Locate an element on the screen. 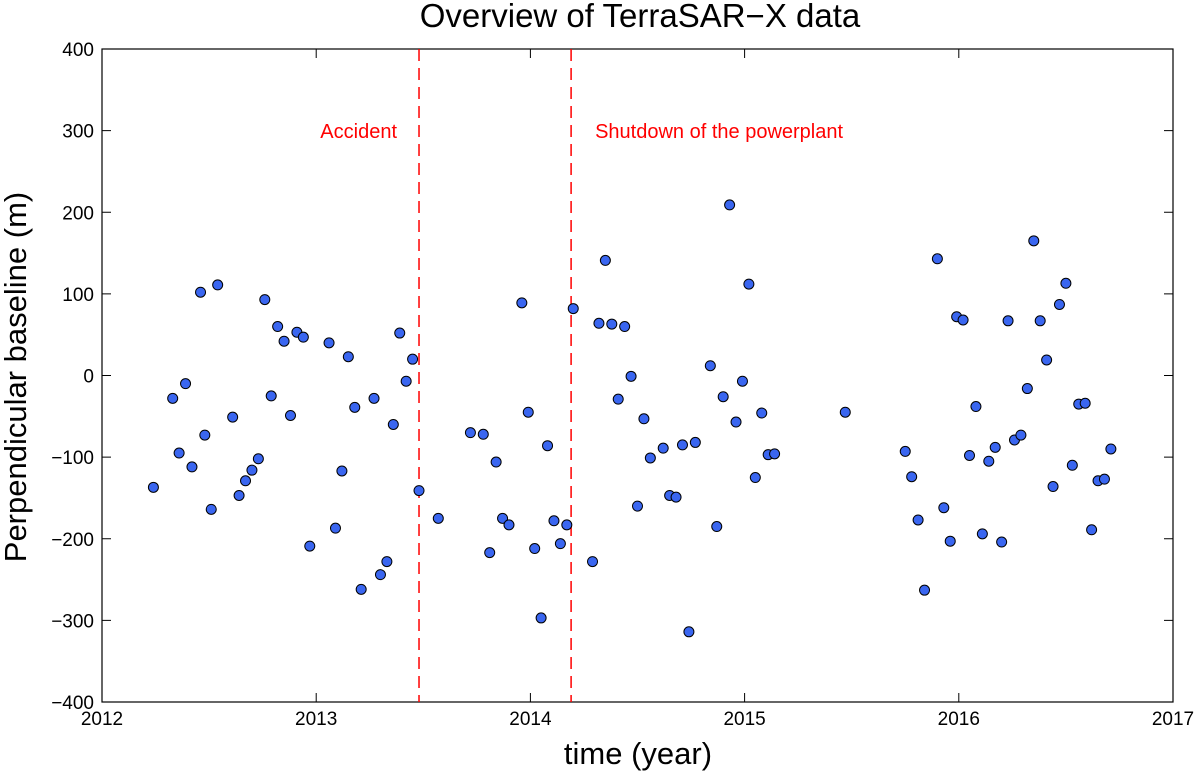 The height and width of the screenshot is (773, 1200). x-tick-label: 2017 is located at coordinates (1173, 719).